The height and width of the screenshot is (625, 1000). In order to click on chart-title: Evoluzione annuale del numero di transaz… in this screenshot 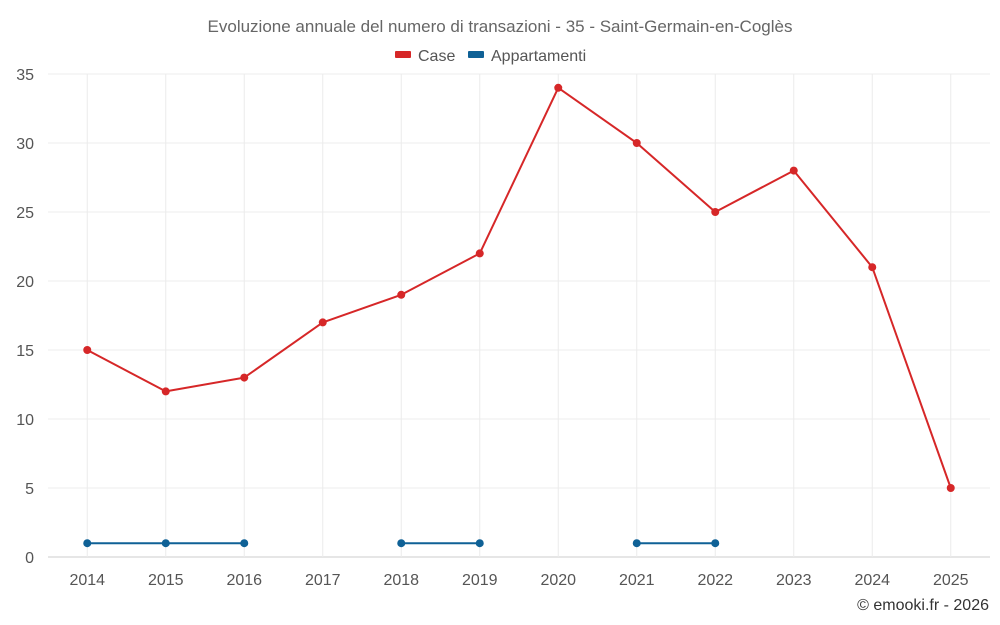, I will do `click(500, 26)`.